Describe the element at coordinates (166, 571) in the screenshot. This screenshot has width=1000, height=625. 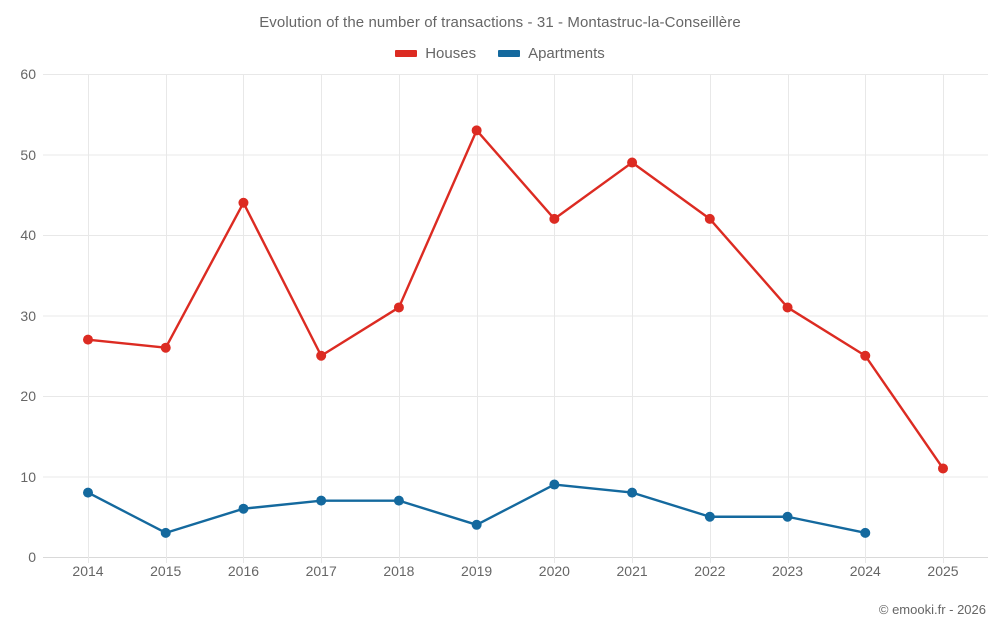
I see `x-axis-tick-label: 2015` at that location.